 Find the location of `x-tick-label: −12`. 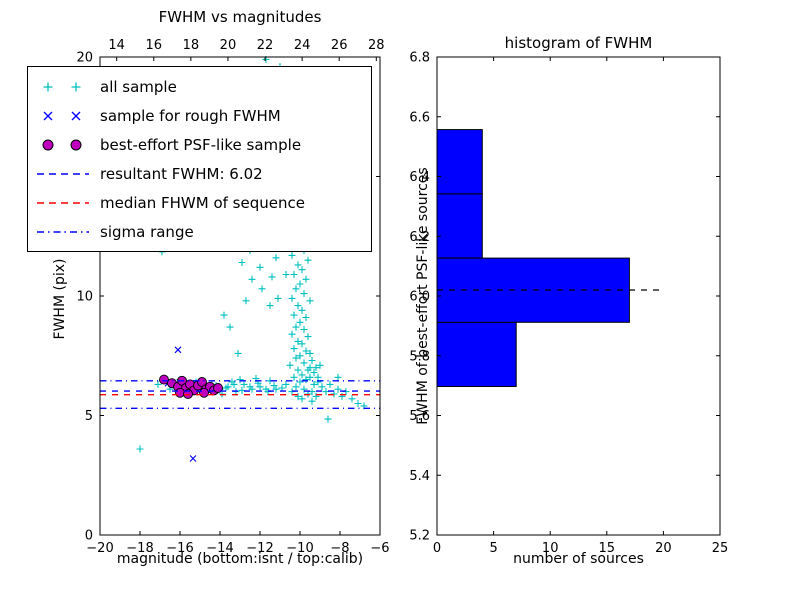

x-tick-label: −12 is located at coordinates (259, 548).